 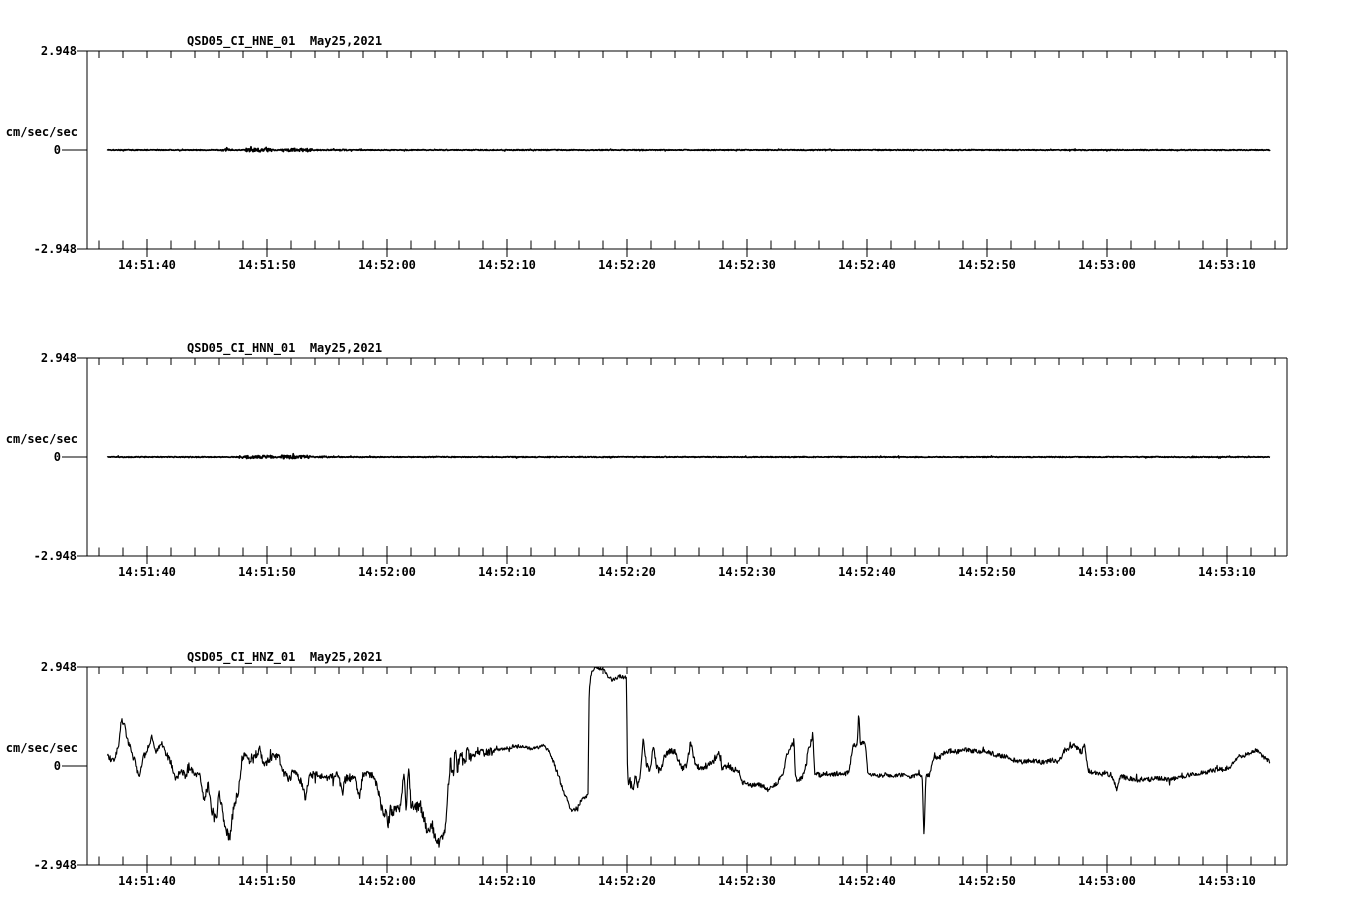 What do you see at coordinates (688, 456) in the screenshot?
I see `waveform-trace-hnn` at bounding box center [688, 456].